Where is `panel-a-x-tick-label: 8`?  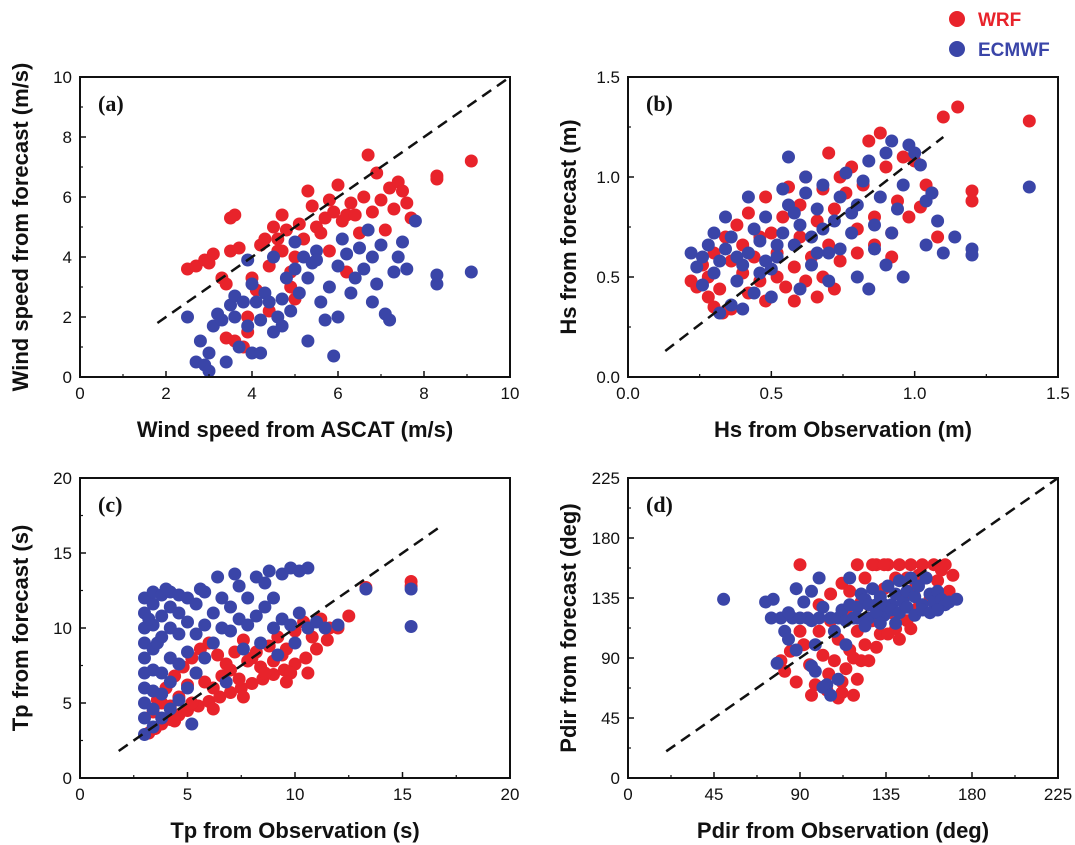 panel-a-x-tick-label: 8 is located at coordinates (423, 393).